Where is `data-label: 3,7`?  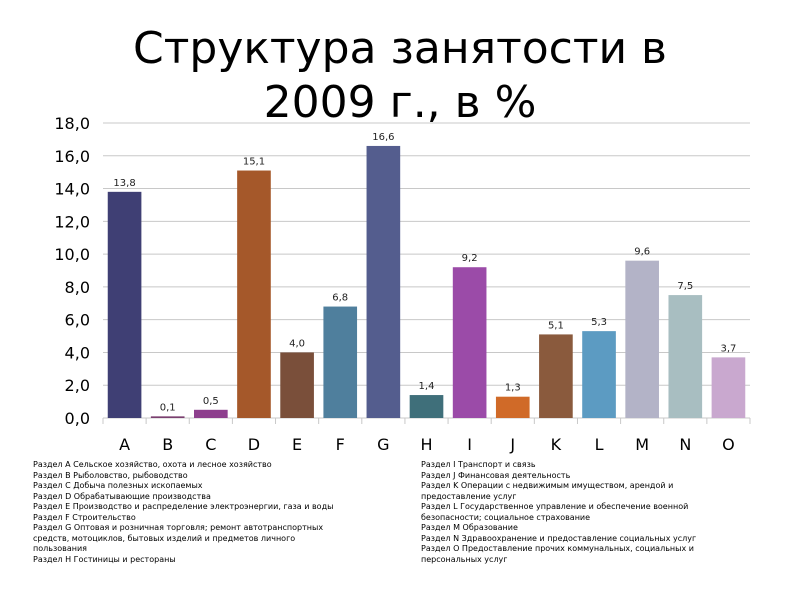 data-label: 3,7 is located at coordinates (728, 348).